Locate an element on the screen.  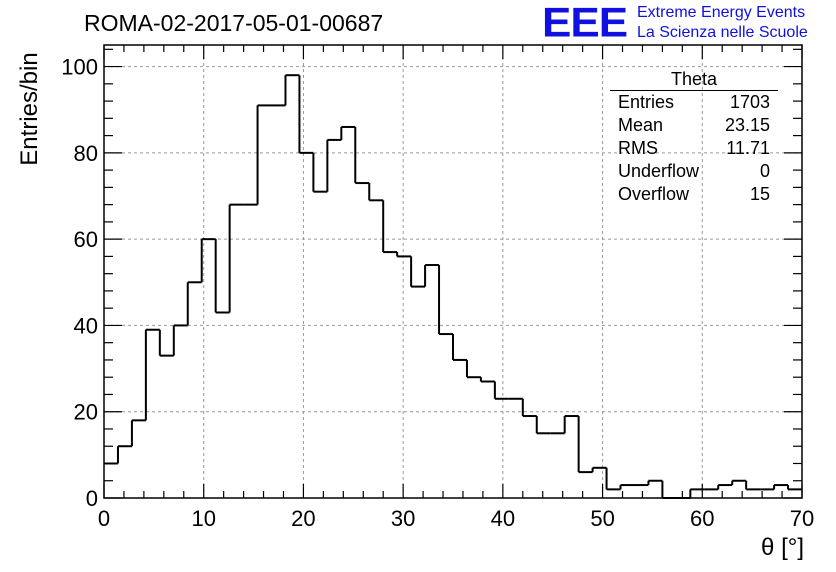
eee-line1: Extreme Energy Events is located at coordinates (721, 12).